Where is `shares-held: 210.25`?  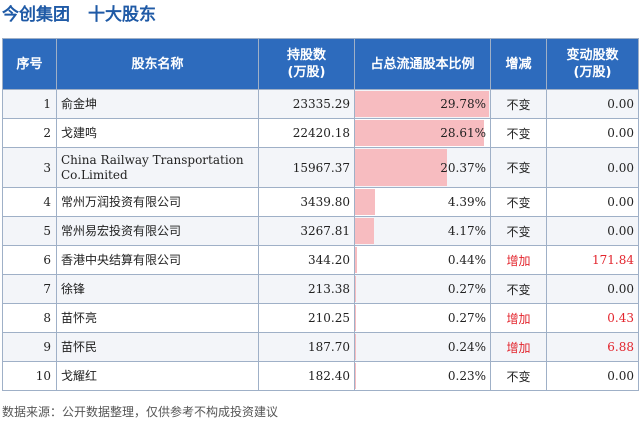
shares-held: 210.25 is located at coordinates (306, 318).